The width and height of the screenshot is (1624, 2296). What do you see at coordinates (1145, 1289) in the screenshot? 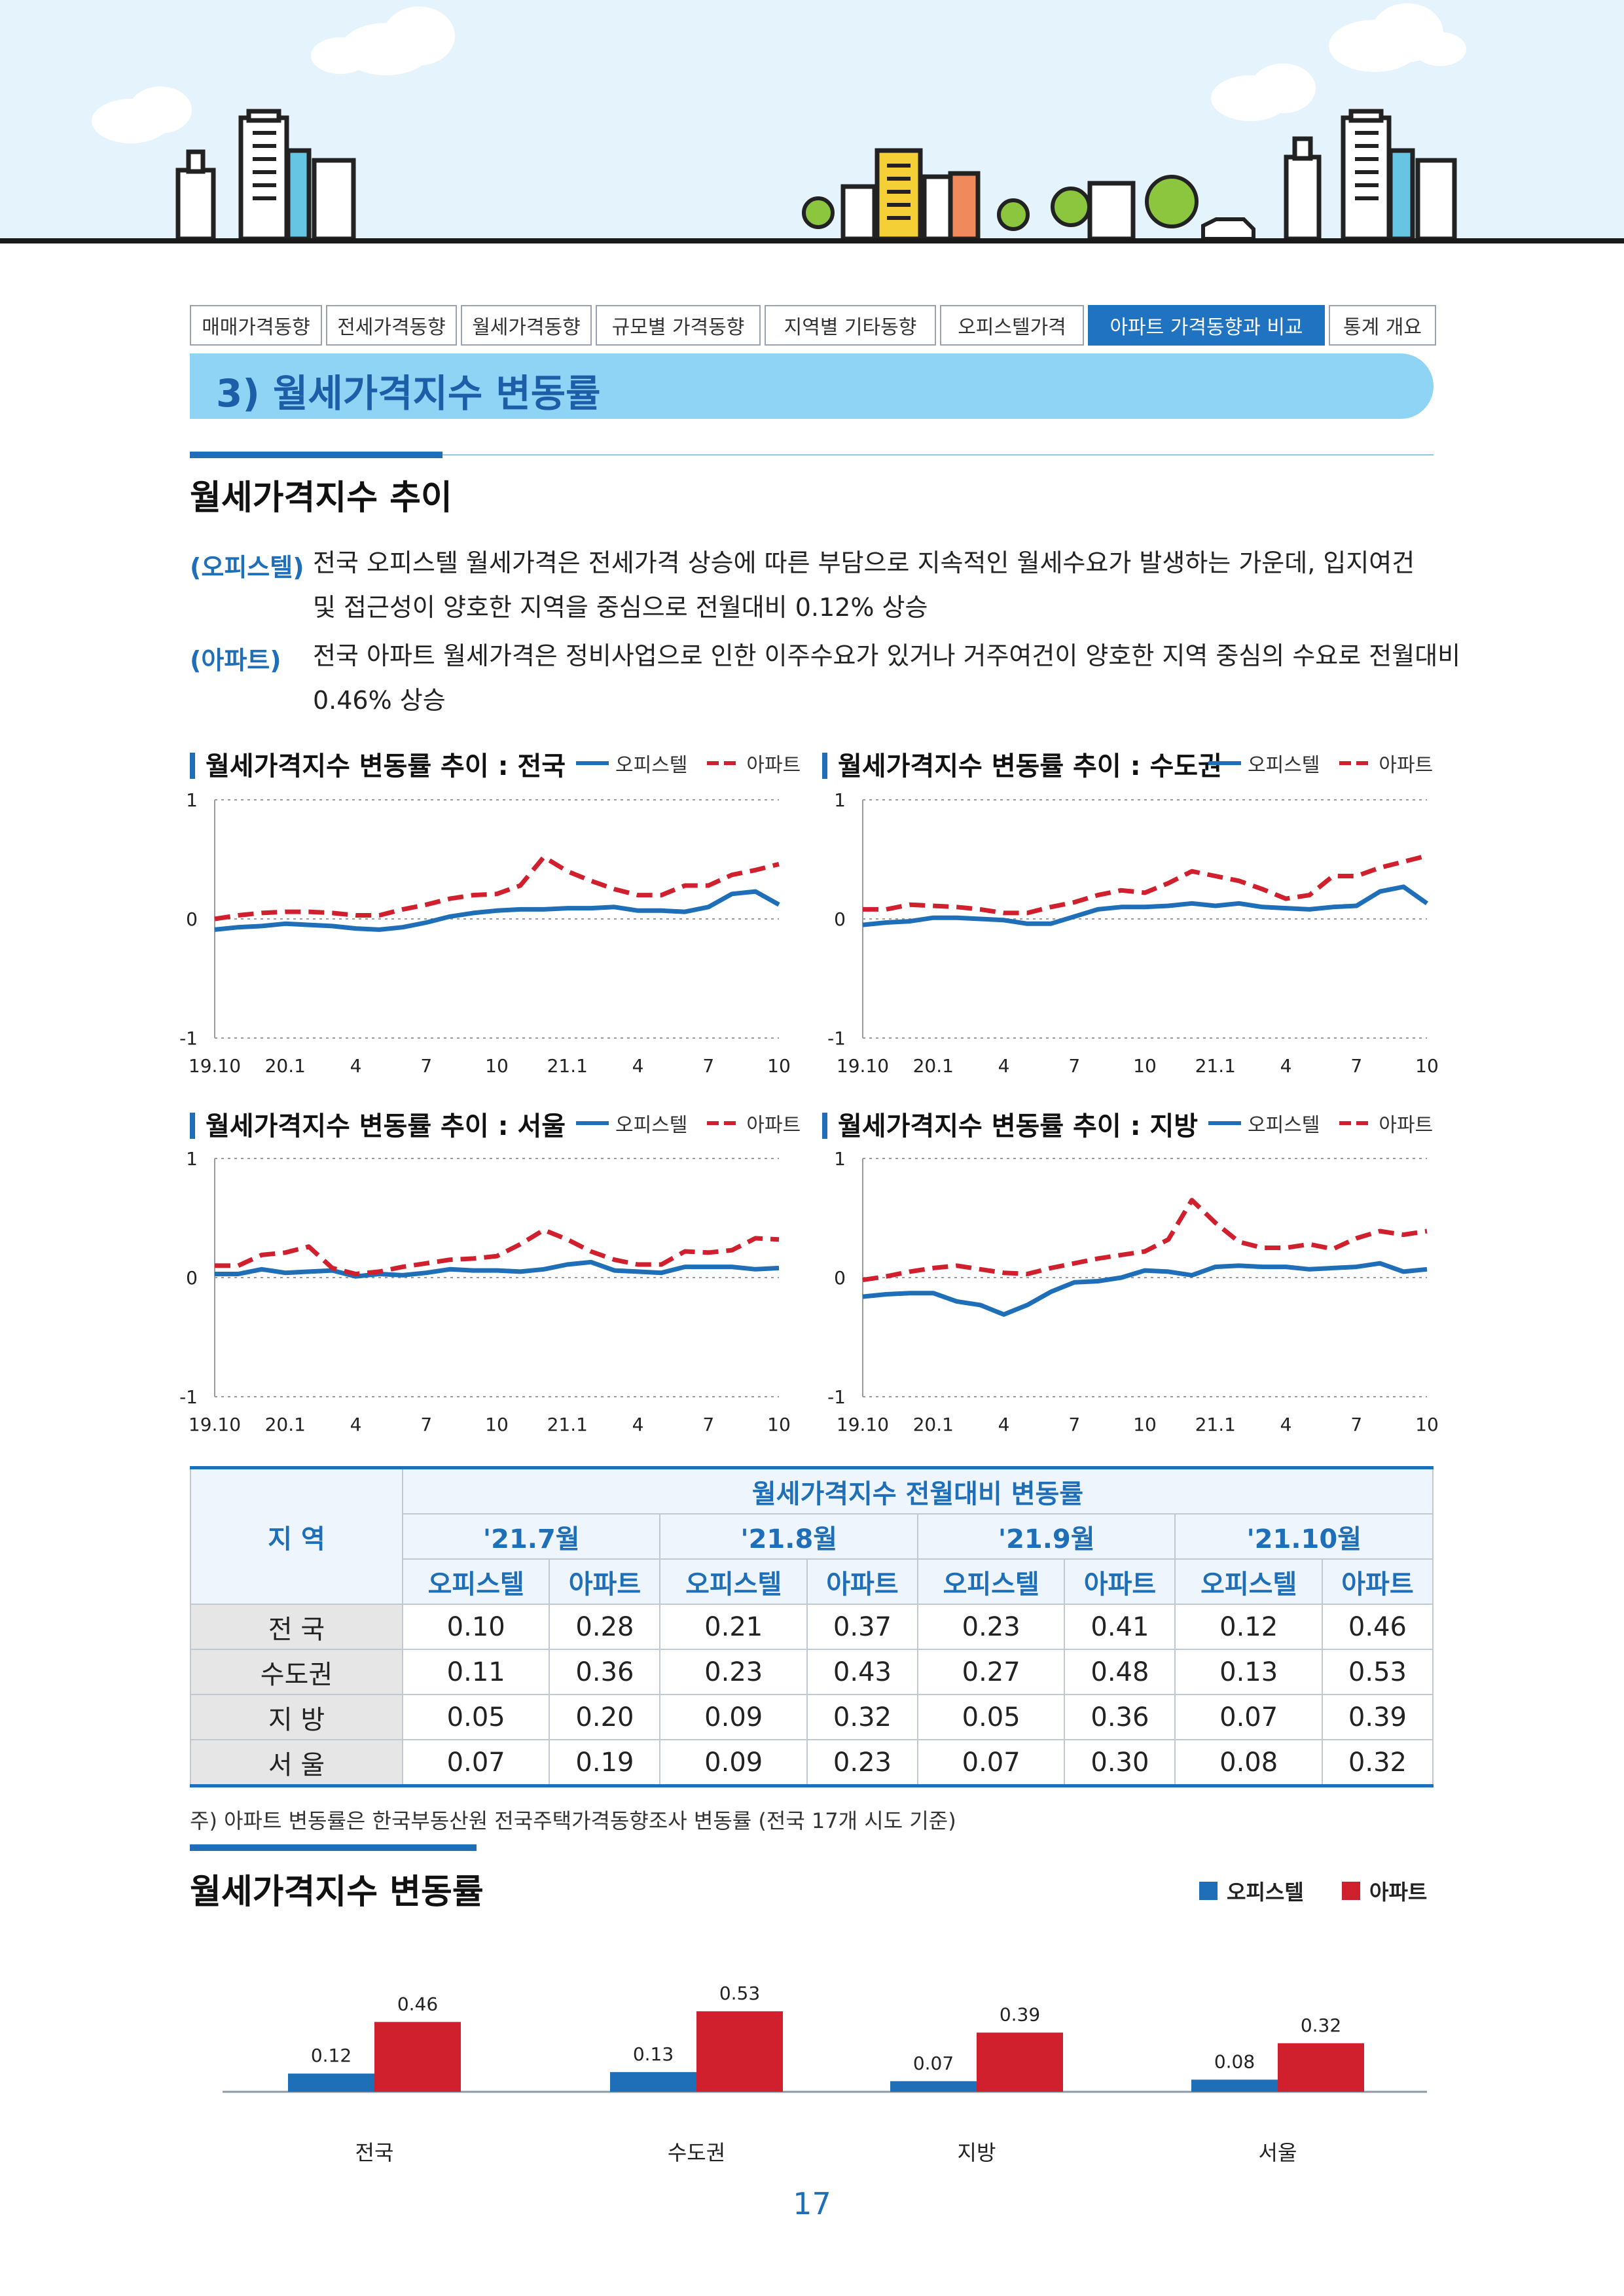
I see `series-line-officetel` at bounding box center [1145, 1289].